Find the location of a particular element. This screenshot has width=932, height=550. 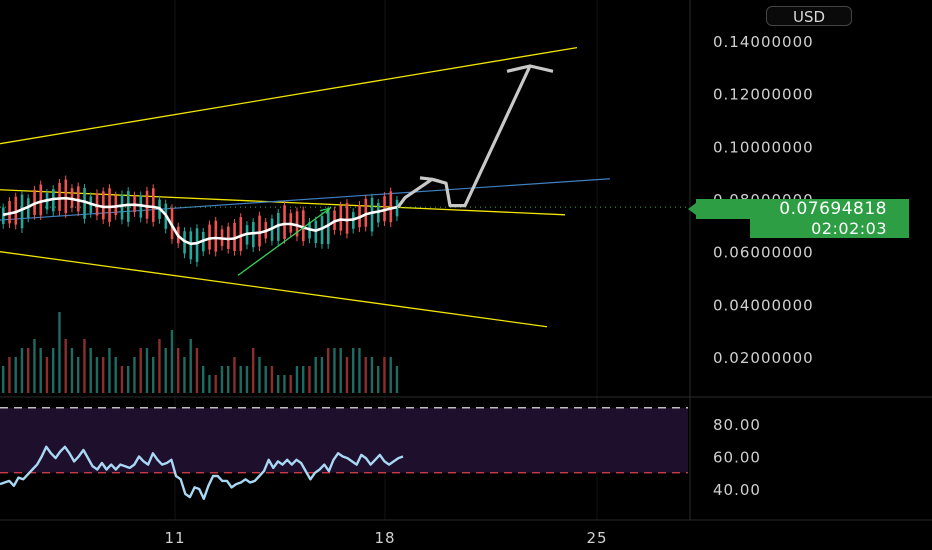

rsi-tick-label: 60.00 is located at coordinates (737, 458).